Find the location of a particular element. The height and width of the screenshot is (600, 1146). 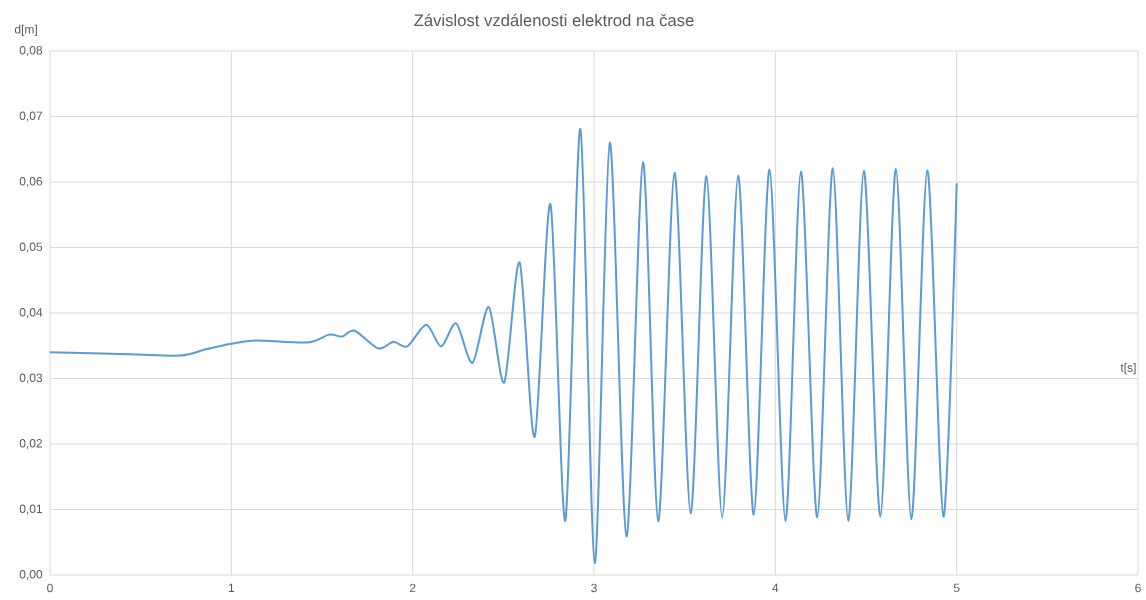

y-tick-label: 0,06 is located at coordinates (31, 182).